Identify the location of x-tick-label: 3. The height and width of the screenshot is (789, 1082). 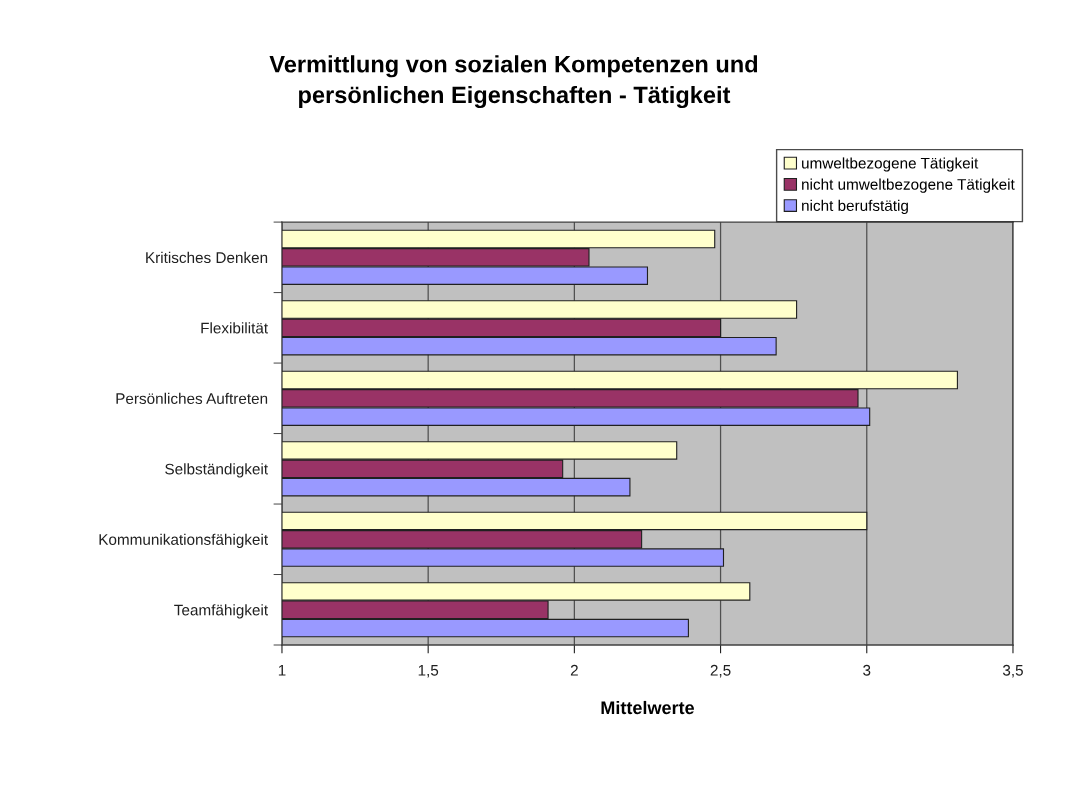
(867, 670).